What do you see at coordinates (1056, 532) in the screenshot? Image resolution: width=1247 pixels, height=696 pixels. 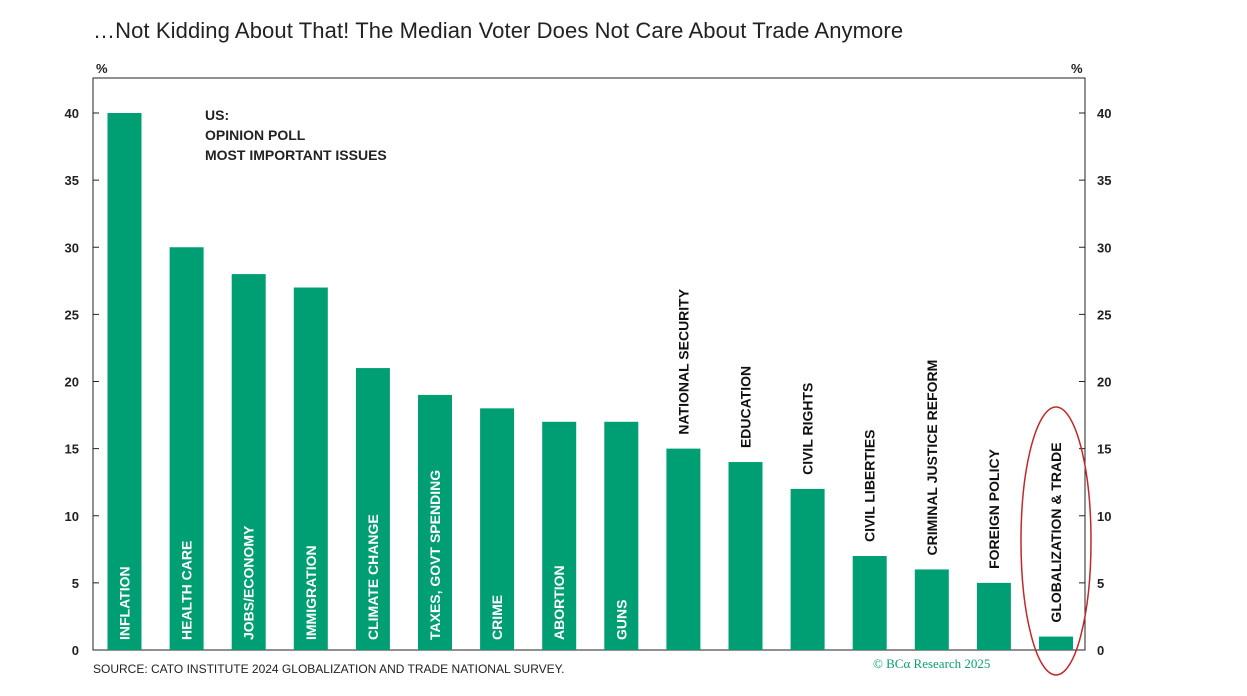 I see `bar-label: GLOBALIZATION & TRADE` at bounding box center [1056, 532].